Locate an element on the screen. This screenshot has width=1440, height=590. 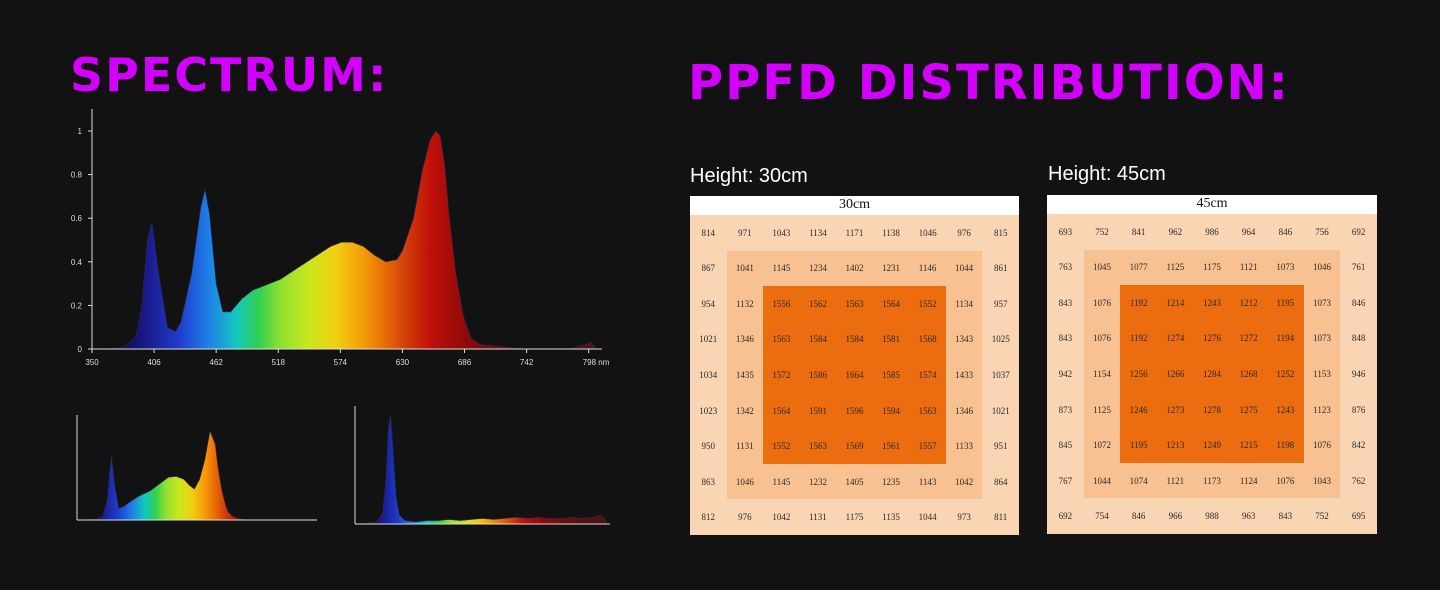
ppfd-cell: 1231 is located at coordinates (891, 268).